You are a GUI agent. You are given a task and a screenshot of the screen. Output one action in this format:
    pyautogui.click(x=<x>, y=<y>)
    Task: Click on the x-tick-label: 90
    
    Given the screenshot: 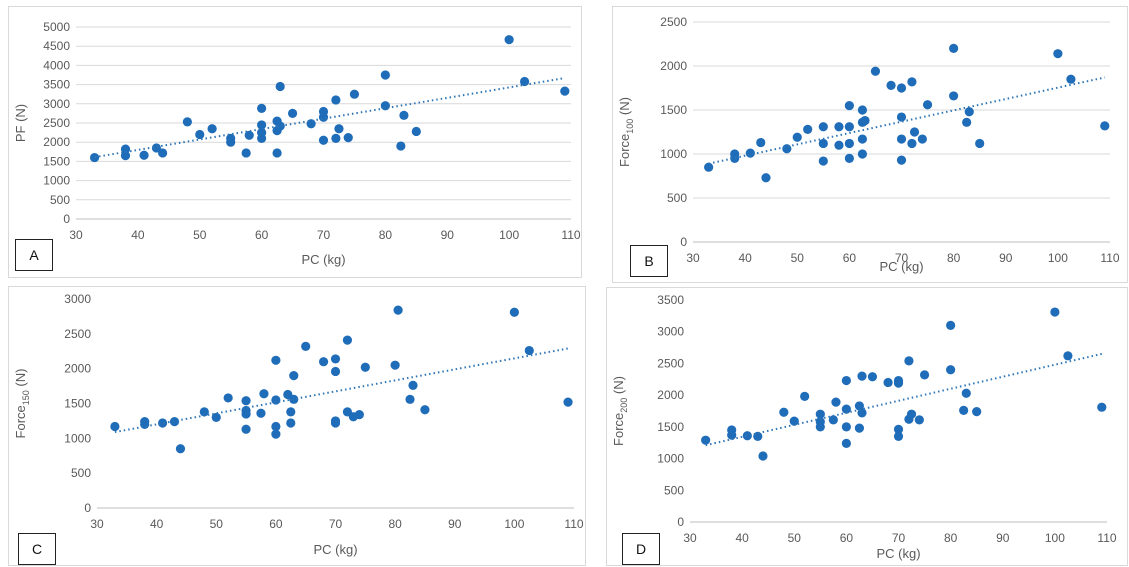 What is the action you would take?
    pyautogui.click(x=1006, y=258)
    